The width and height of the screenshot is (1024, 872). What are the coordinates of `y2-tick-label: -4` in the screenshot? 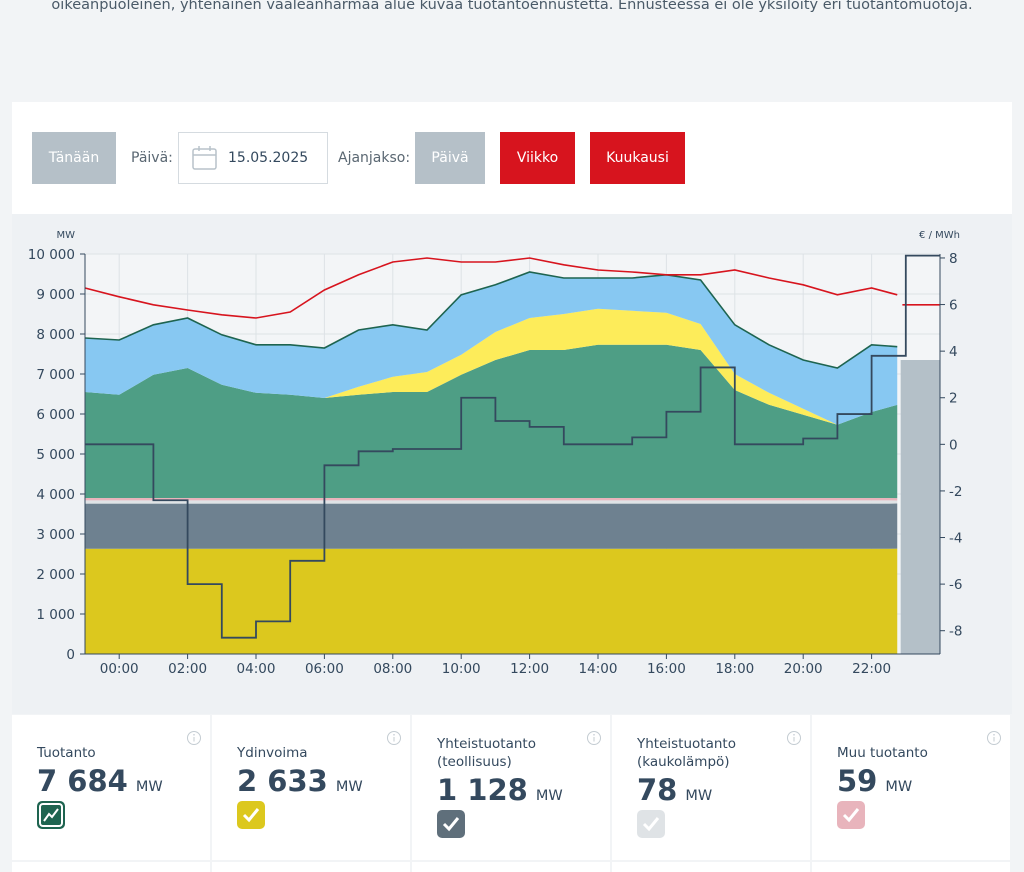 It's located at (955, 539).